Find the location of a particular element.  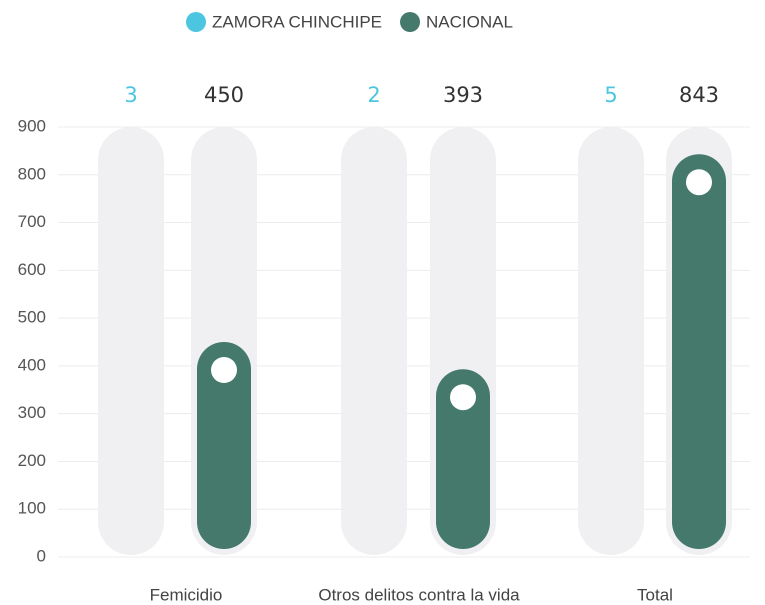

y-tick-label: 400 is located at coordinates (32, 364).